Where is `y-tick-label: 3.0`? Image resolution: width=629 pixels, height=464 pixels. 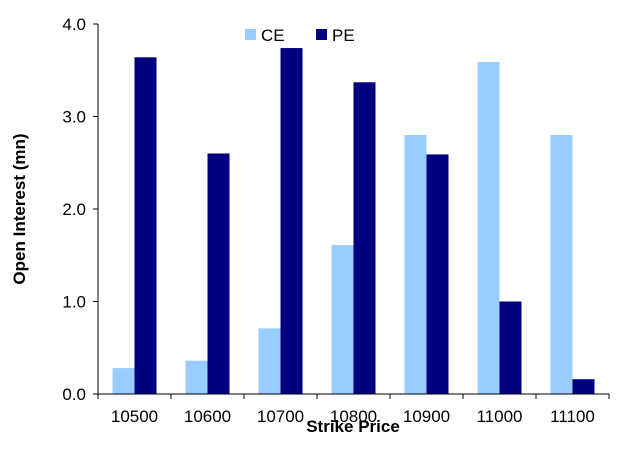 y-tick-label: 3.0 is located at coordinates (74, 117).